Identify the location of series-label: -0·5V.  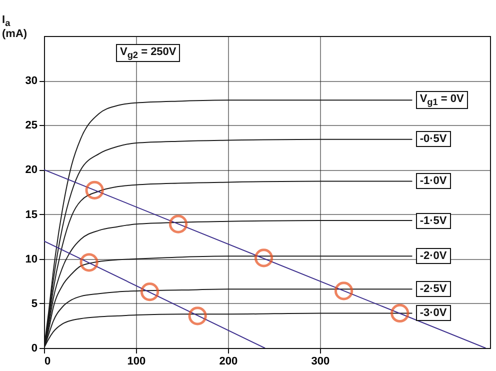
(433, 139).